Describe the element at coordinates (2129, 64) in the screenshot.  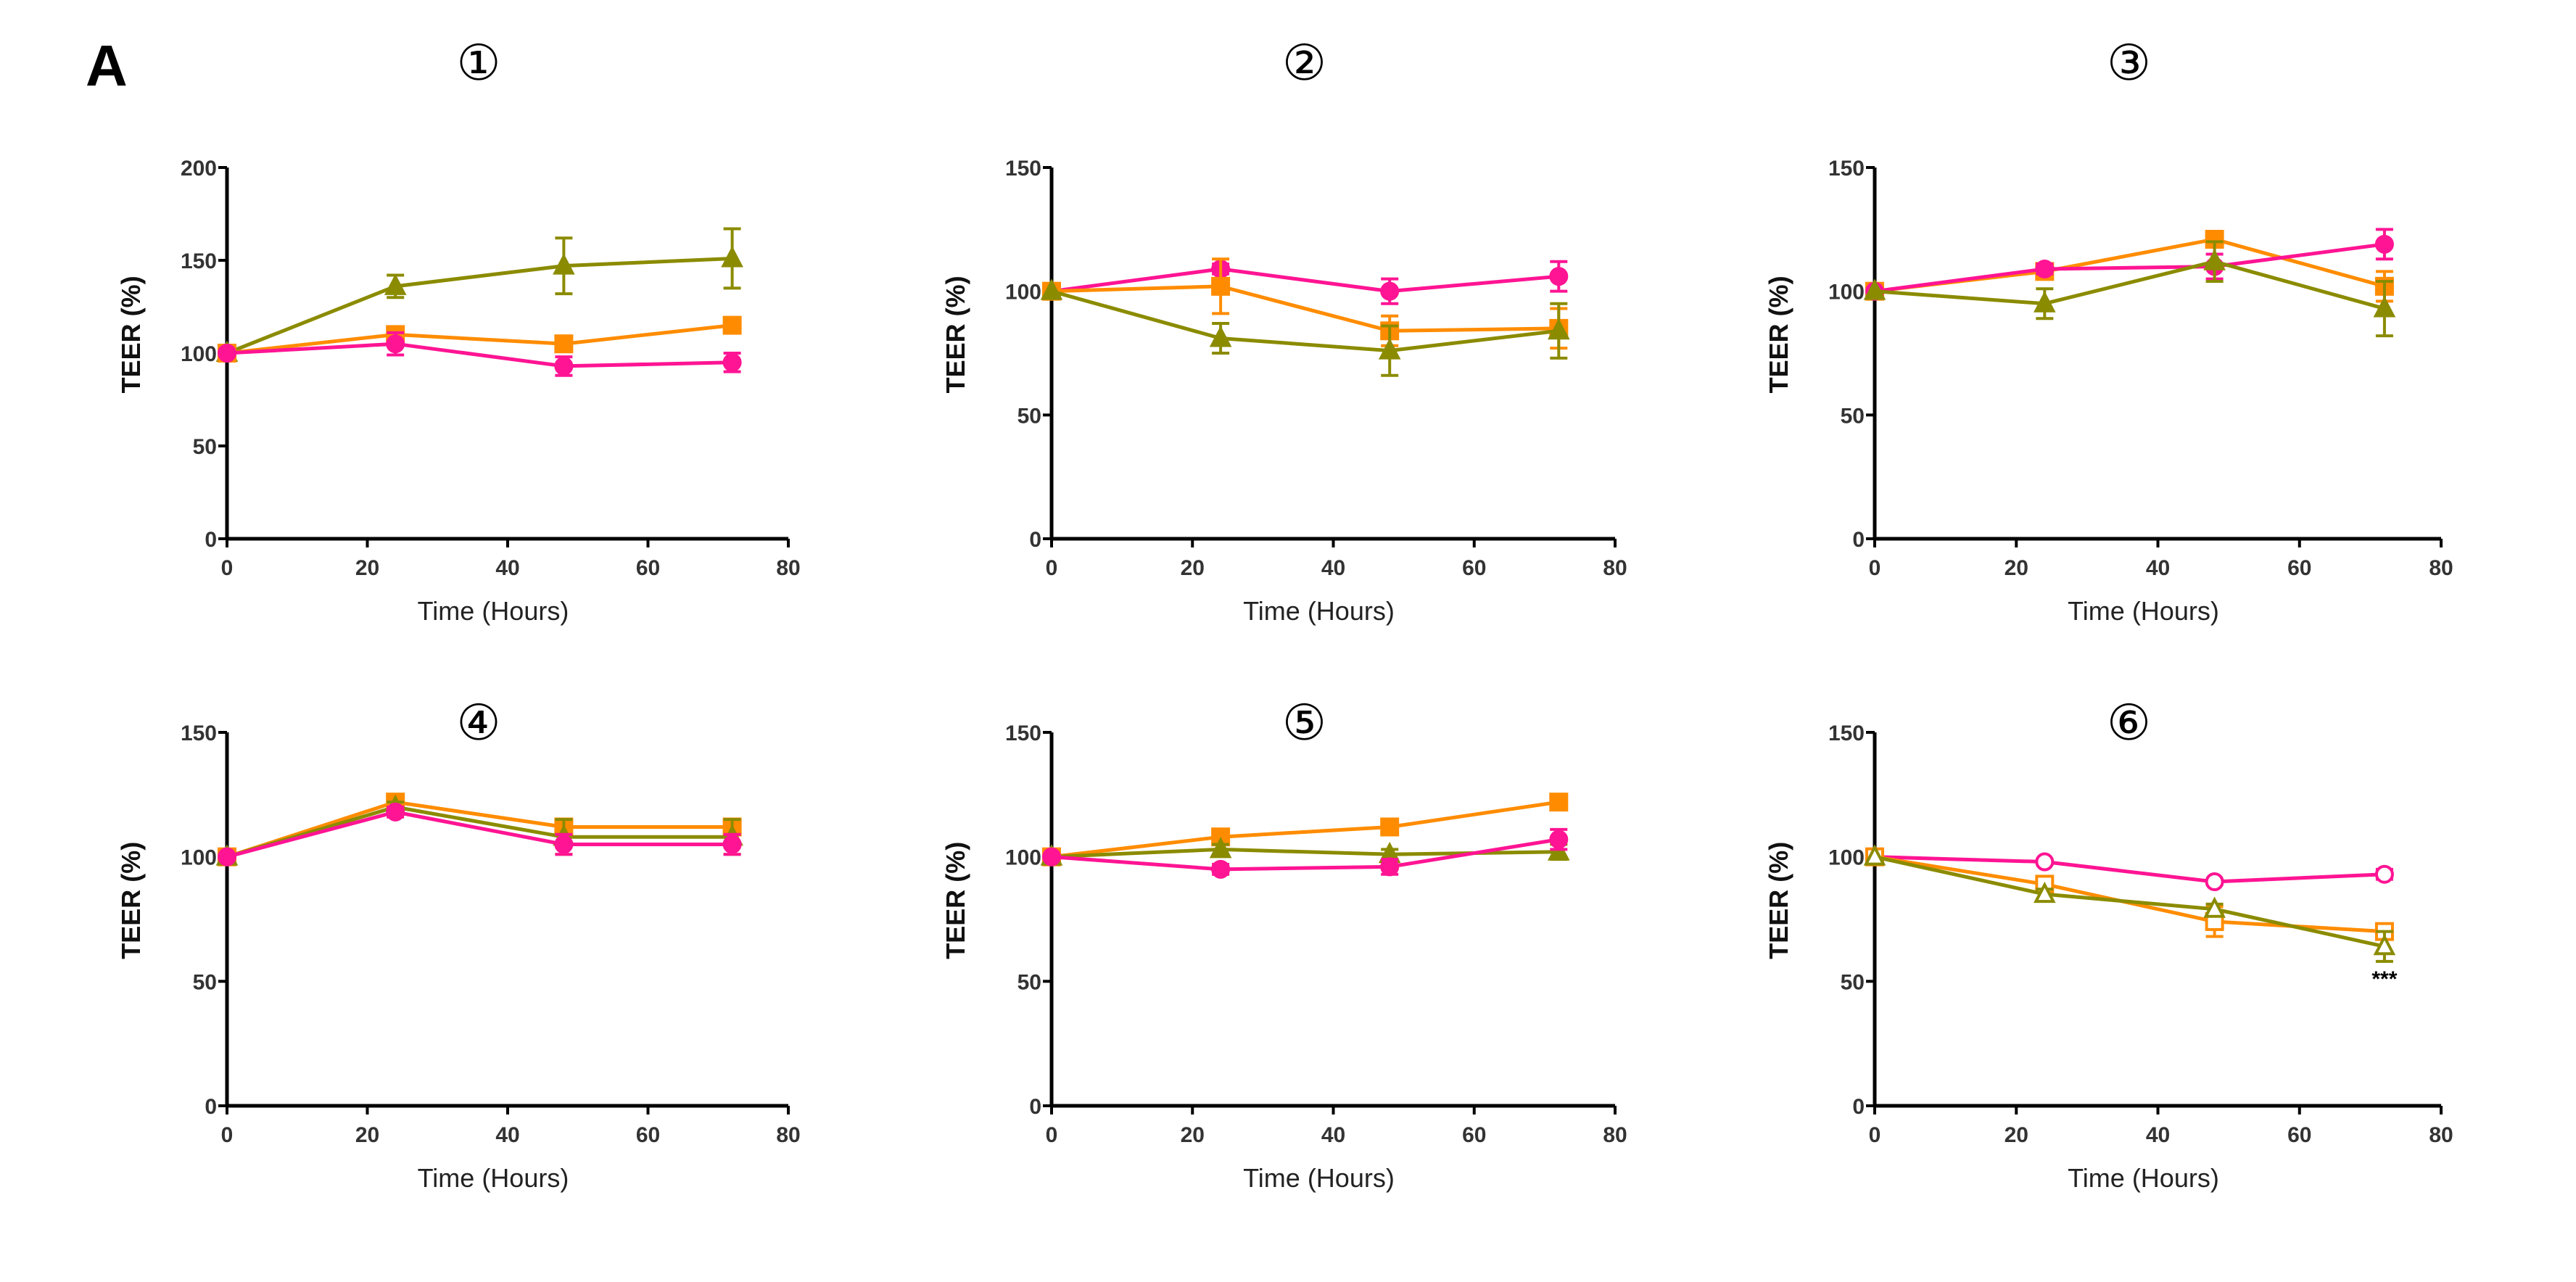
I see `panel-title: ③` at that location.